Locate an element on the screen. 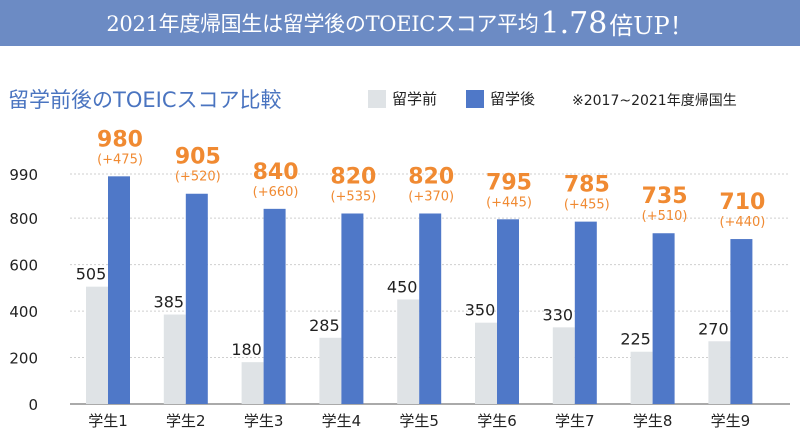 The image size is (800, 436). data-label-after: 795 is located at coordinates (509, 182).